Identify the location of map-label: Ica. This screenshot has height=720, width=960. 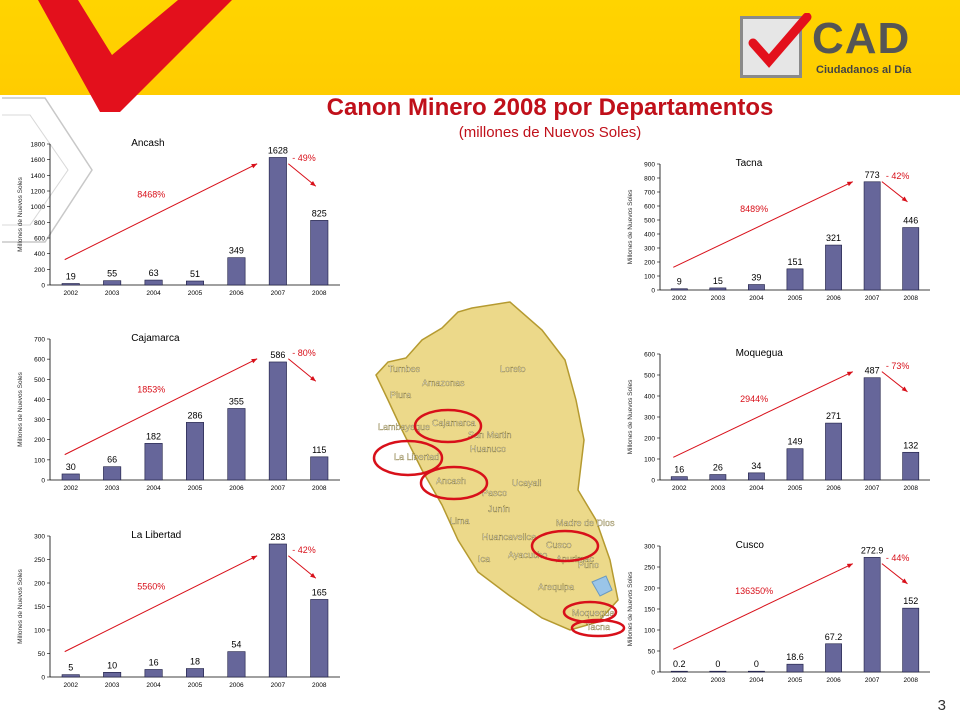
(484, 559).